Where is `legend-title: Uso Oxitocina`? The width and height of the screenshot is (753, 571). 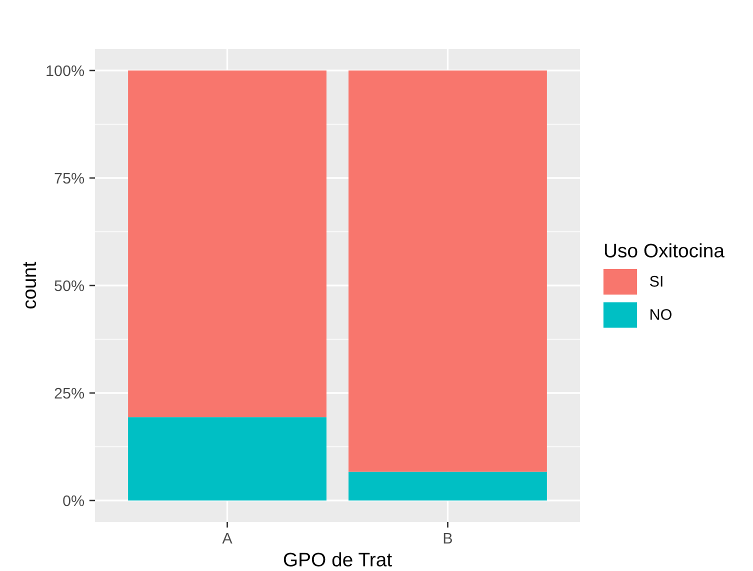 legend-title: Uso Oxitocina is located at coordinates (664, 250).